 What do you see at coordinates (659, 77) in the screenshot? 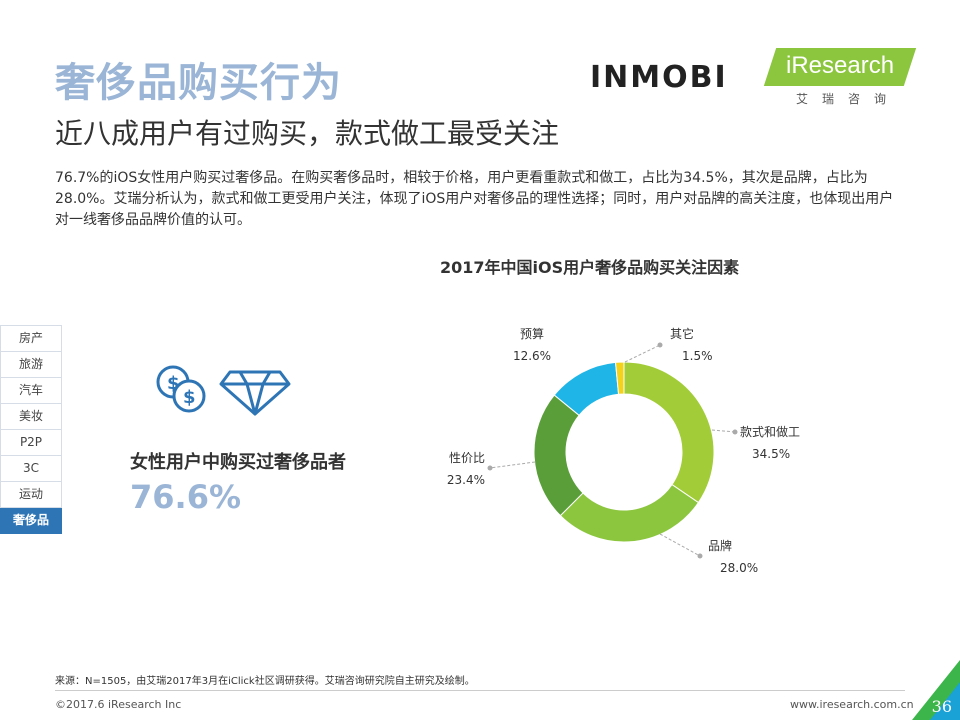
I see `inmobi-logo: INMOBI` at bounding box center [659, 77].